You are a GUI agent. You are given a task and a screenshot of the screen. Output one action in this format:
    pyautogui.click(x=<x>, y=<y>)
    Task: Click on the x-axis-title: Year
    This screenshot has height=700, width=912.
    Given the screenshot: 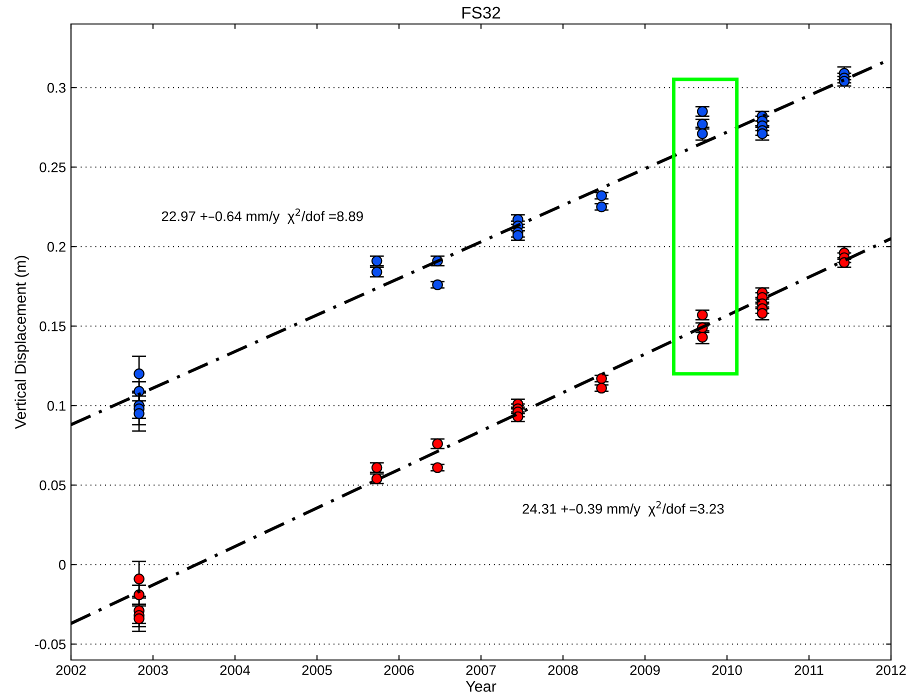 What is the action you would take?
    pyautogui.click(x=481, y=686)
    